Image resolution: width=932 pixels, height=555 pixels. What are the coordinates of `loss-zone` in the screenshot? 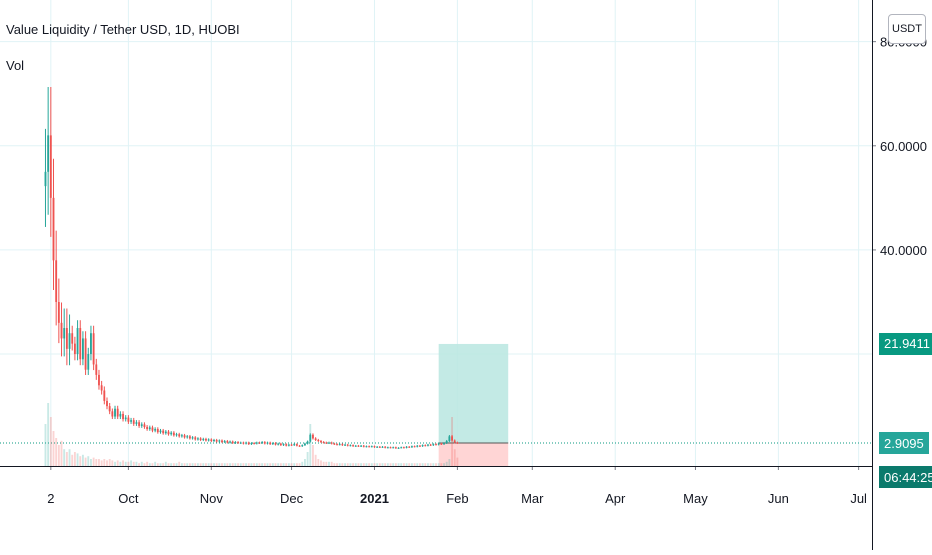 It's located at (473, 454).